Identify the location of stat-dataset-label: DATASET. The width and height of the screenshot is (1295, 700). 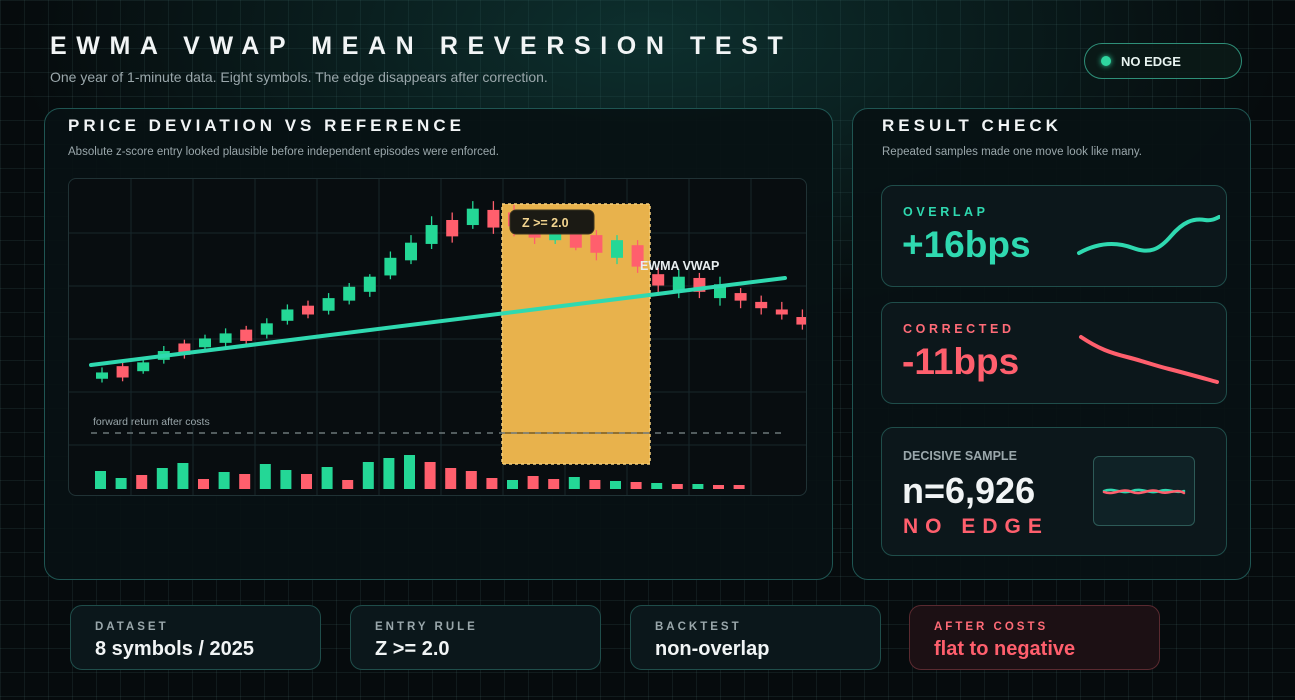
(132, 627).